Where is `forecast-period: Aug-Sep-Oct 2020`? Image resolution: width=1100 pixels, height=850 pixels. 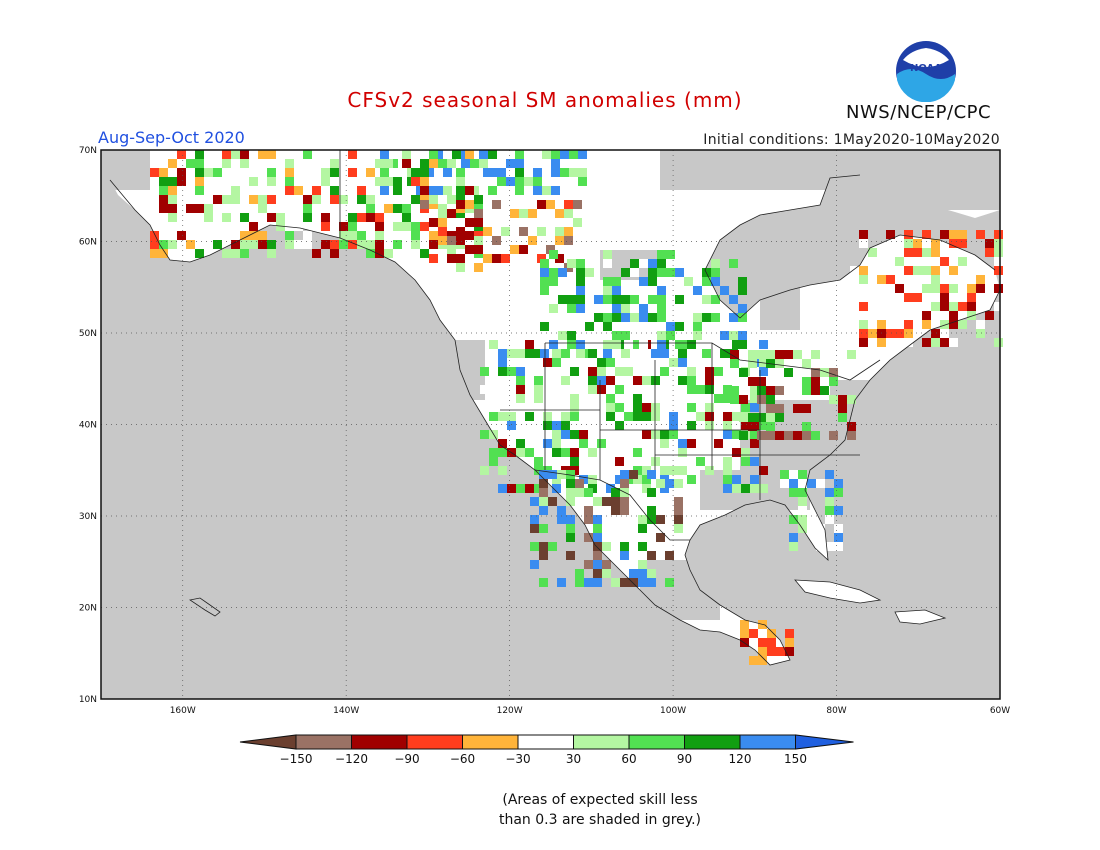
forecast-period: Aug-Sep-Oct 2020 is located at coordinates (171, 137).